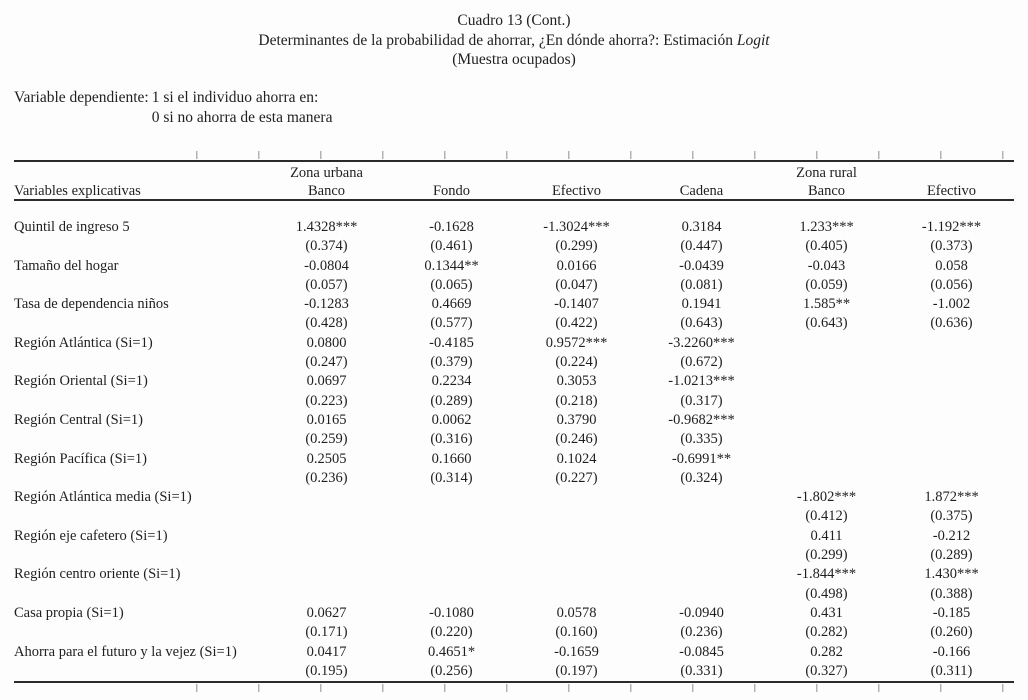 Image resolution: width=1028 pixels, height=700 pixels. Describe the element at coordinates (326, 670) in the screenshot. I see `se-cell: (0.195)` at that location.